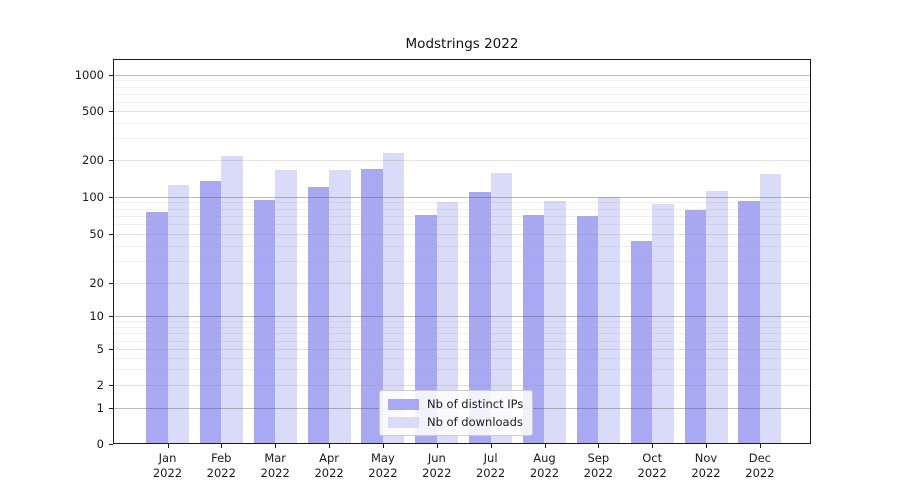 The width and height of the screenshot is (900, 500). I want to click on x-tick-label-nov: Nov 2022, so click(706, 465).